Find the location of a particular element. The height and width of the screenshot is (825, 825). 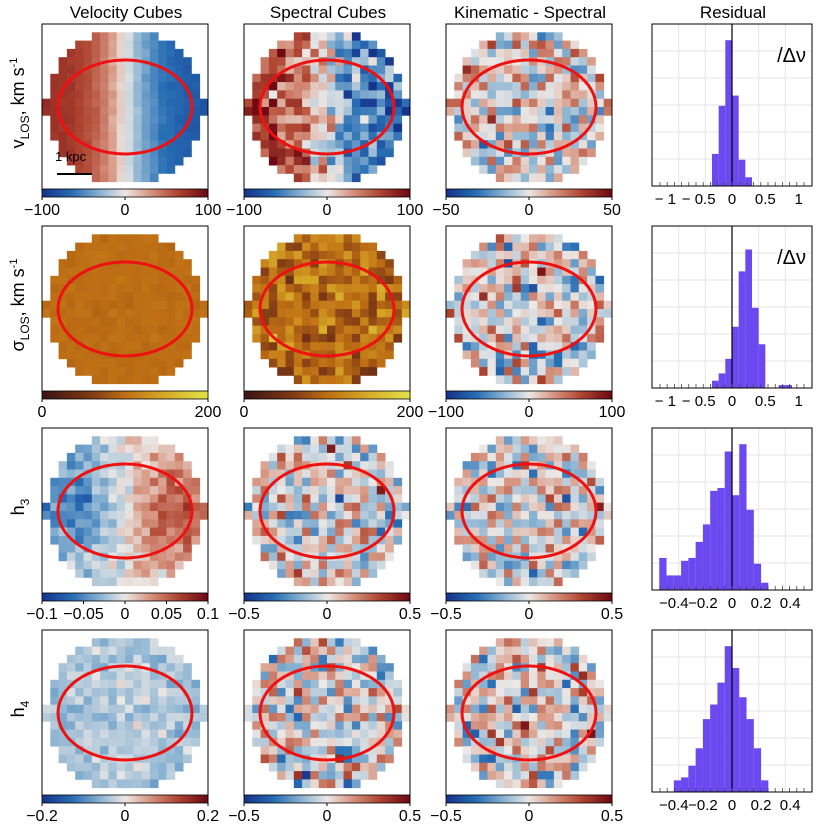

colorbar-tick-label: 0.5 is located at coordinates (410, 614).